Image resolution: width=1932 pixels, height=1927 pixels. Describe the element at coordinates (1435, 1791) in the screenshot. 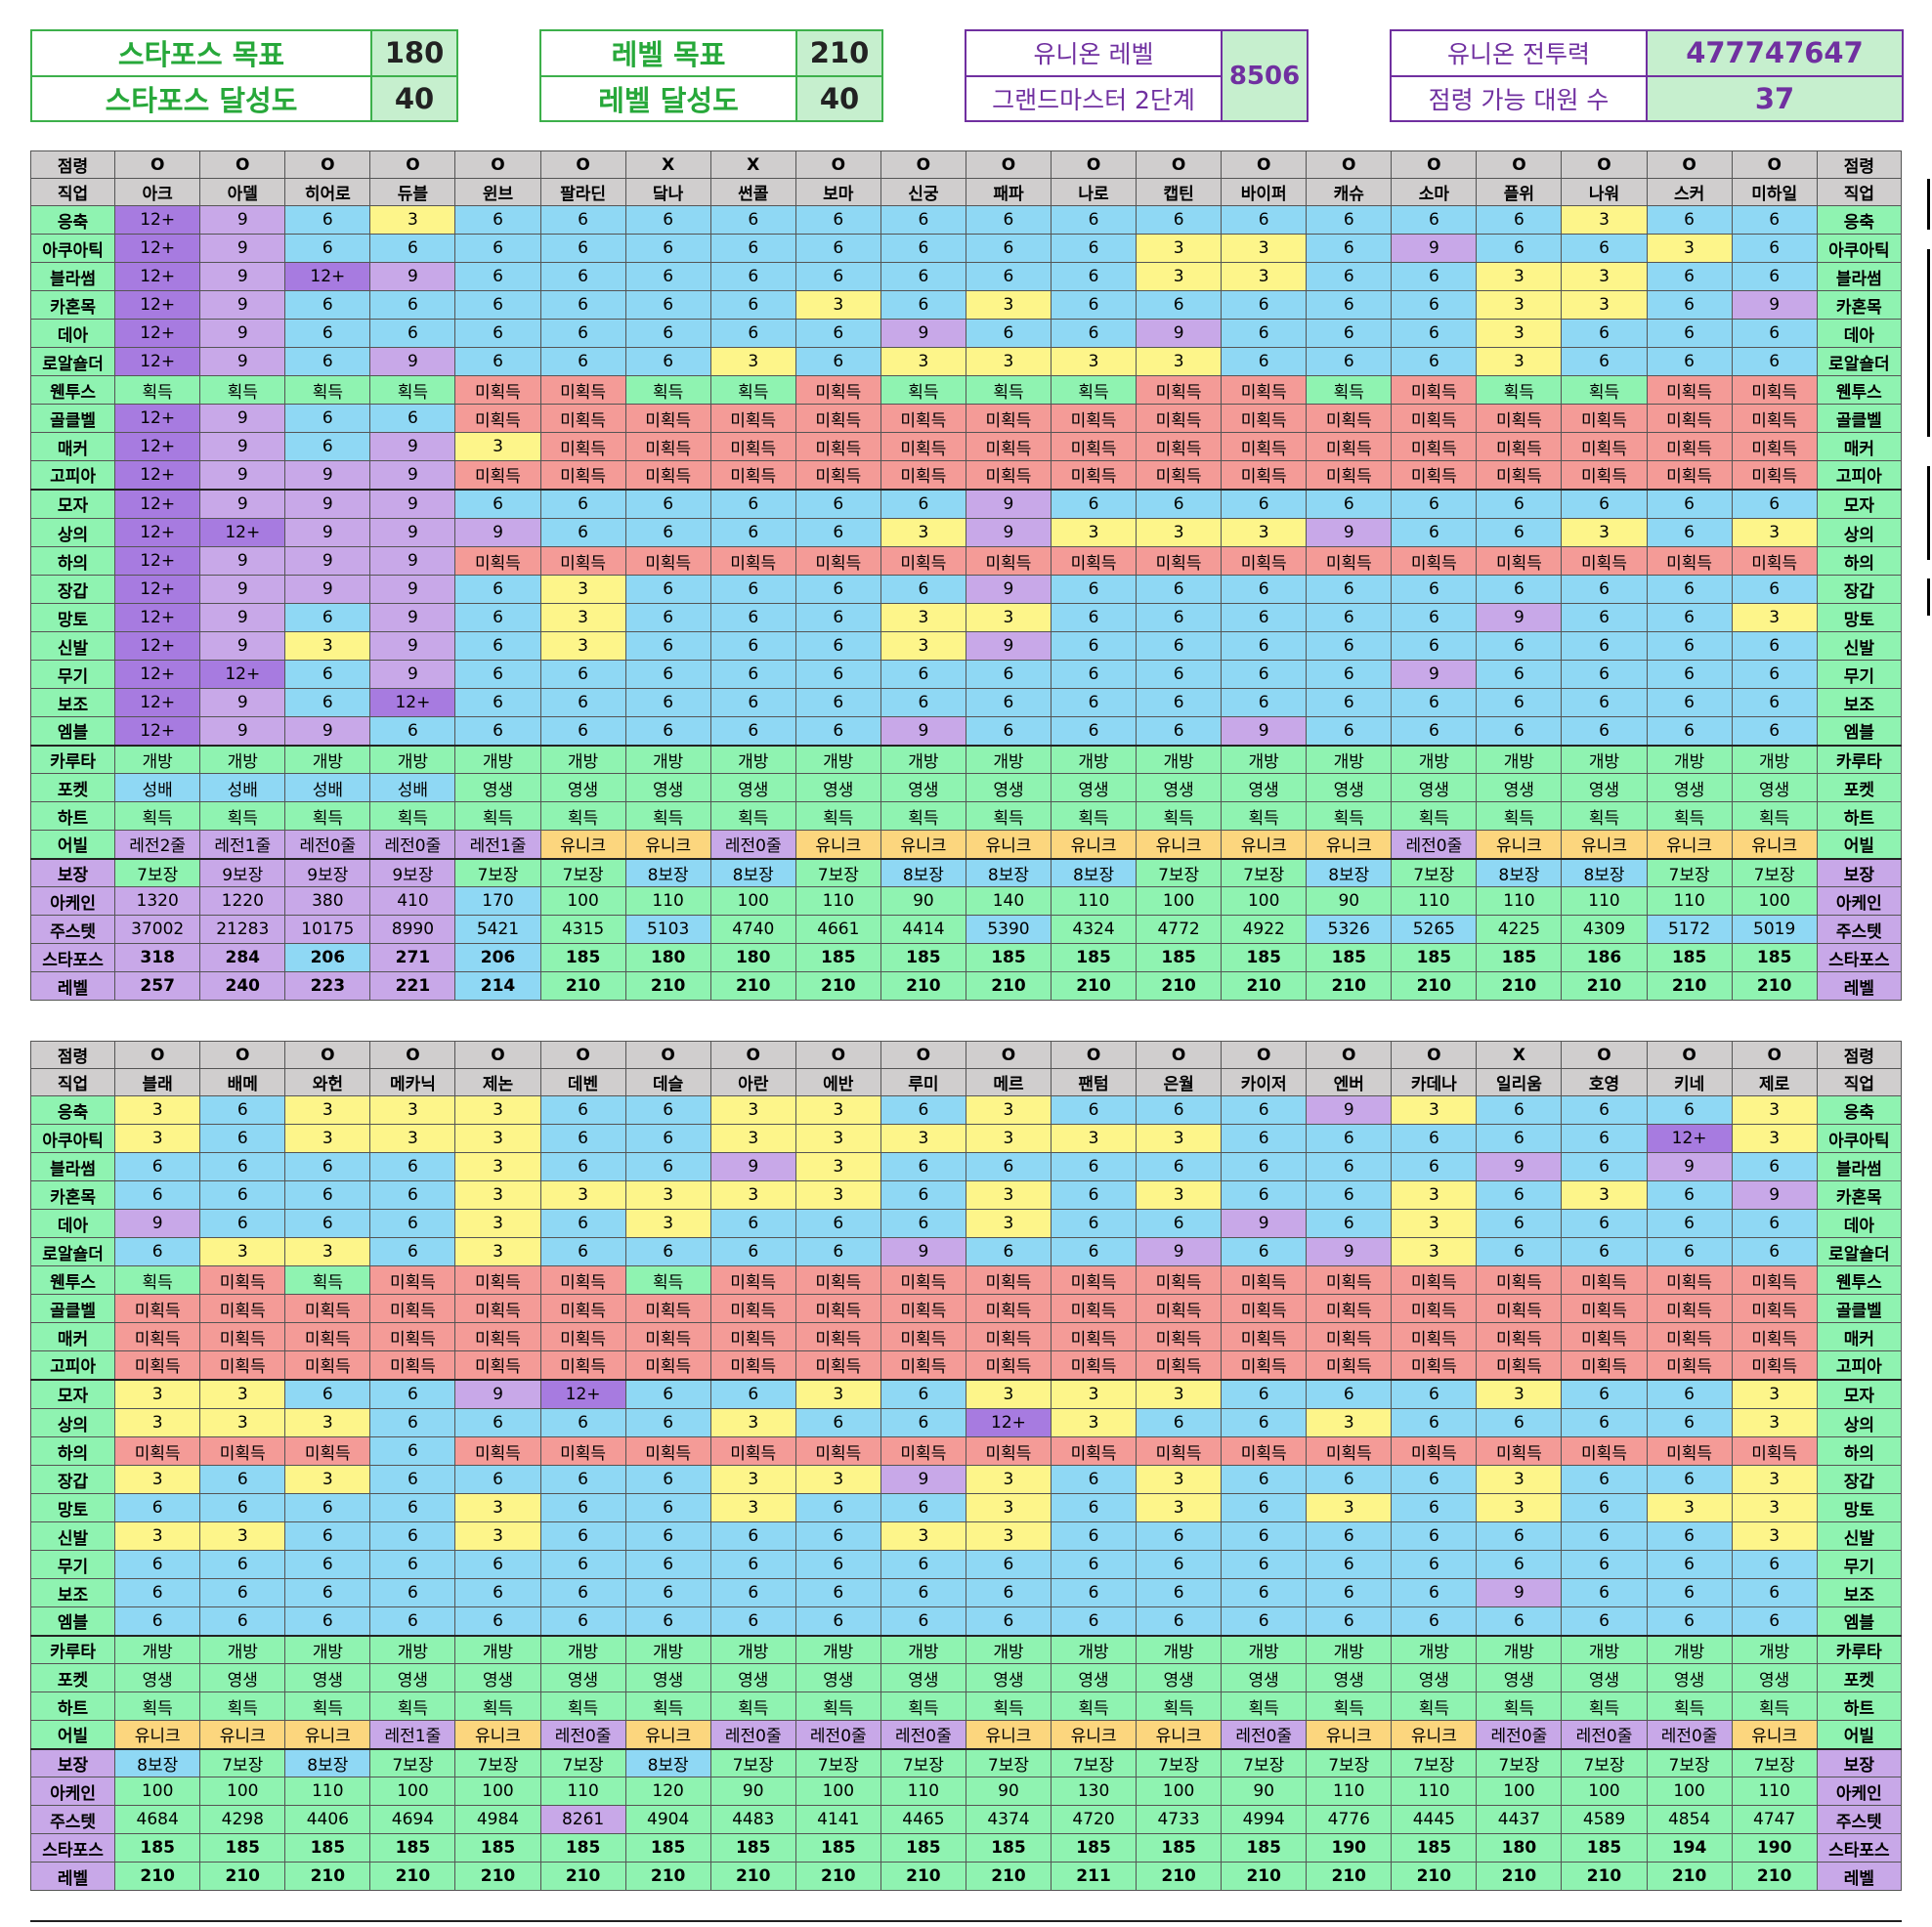

I see `stat-cell: 110` at that location.